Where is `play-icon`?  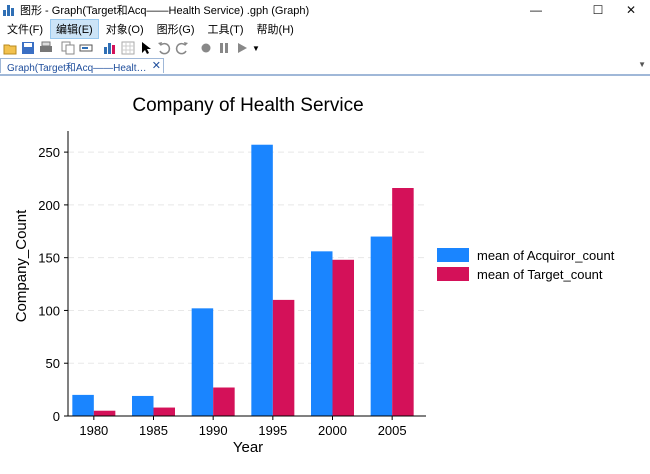
play-icon is located at coordinates (242, 48).